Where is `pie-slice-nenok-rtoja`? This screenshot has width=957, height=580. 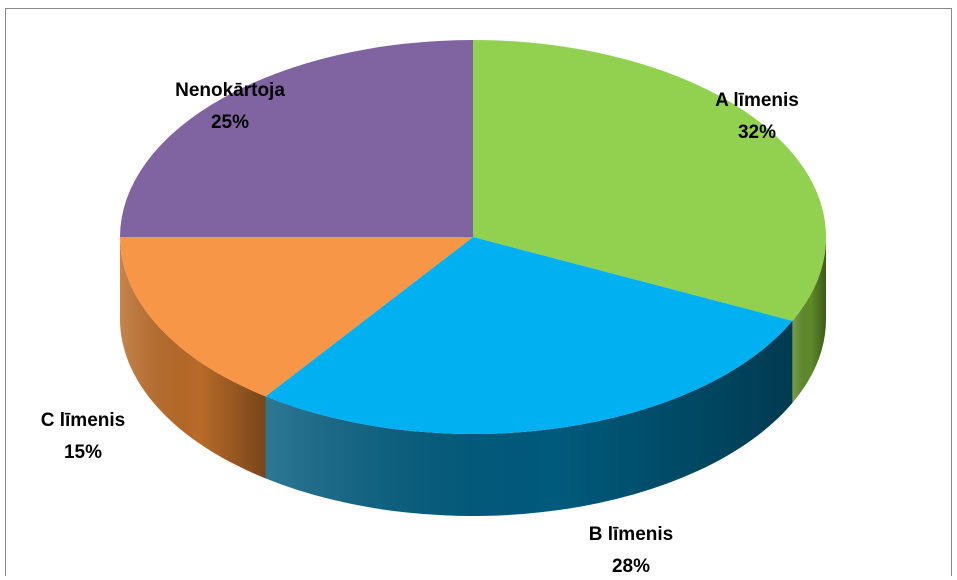
pie-slice-nenok-rtoja is located at coordinates (296, 138).